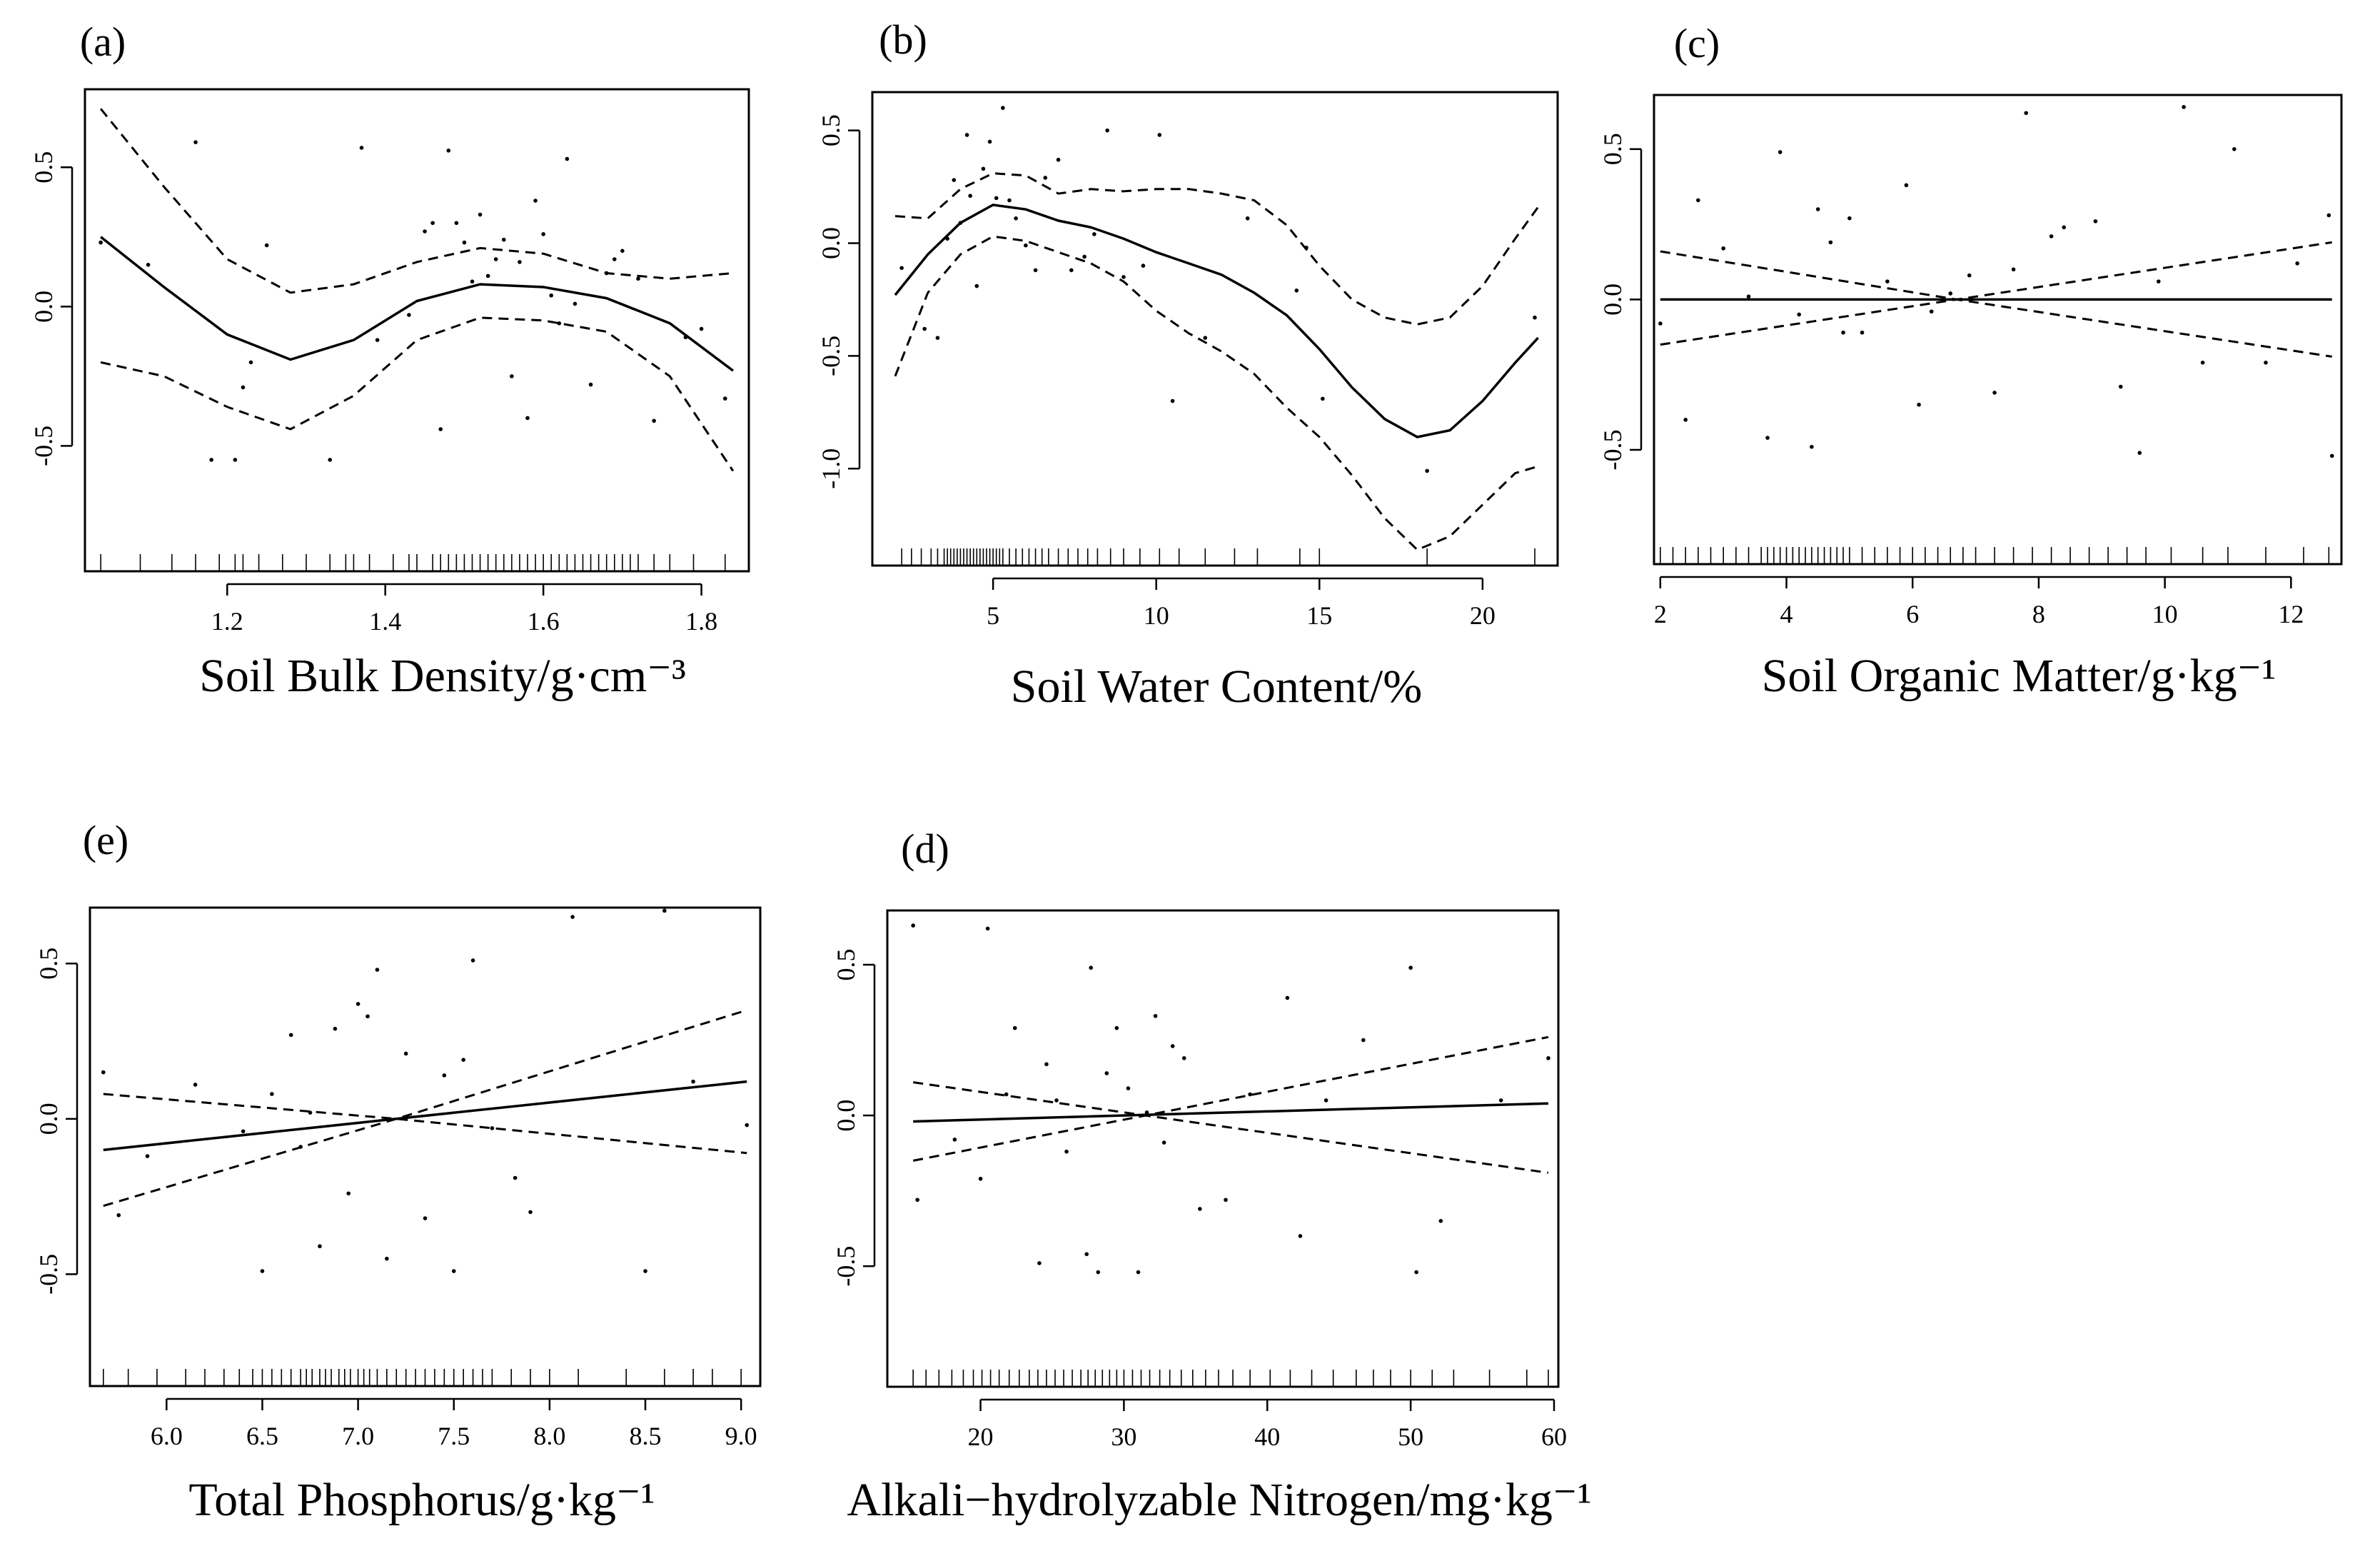 Image resolution: width=2380 pixels, height=1546 pixels. Describe the element at coordinates (981, 1437) in the screenshot. I see `x-tick-label: 20` at that location.